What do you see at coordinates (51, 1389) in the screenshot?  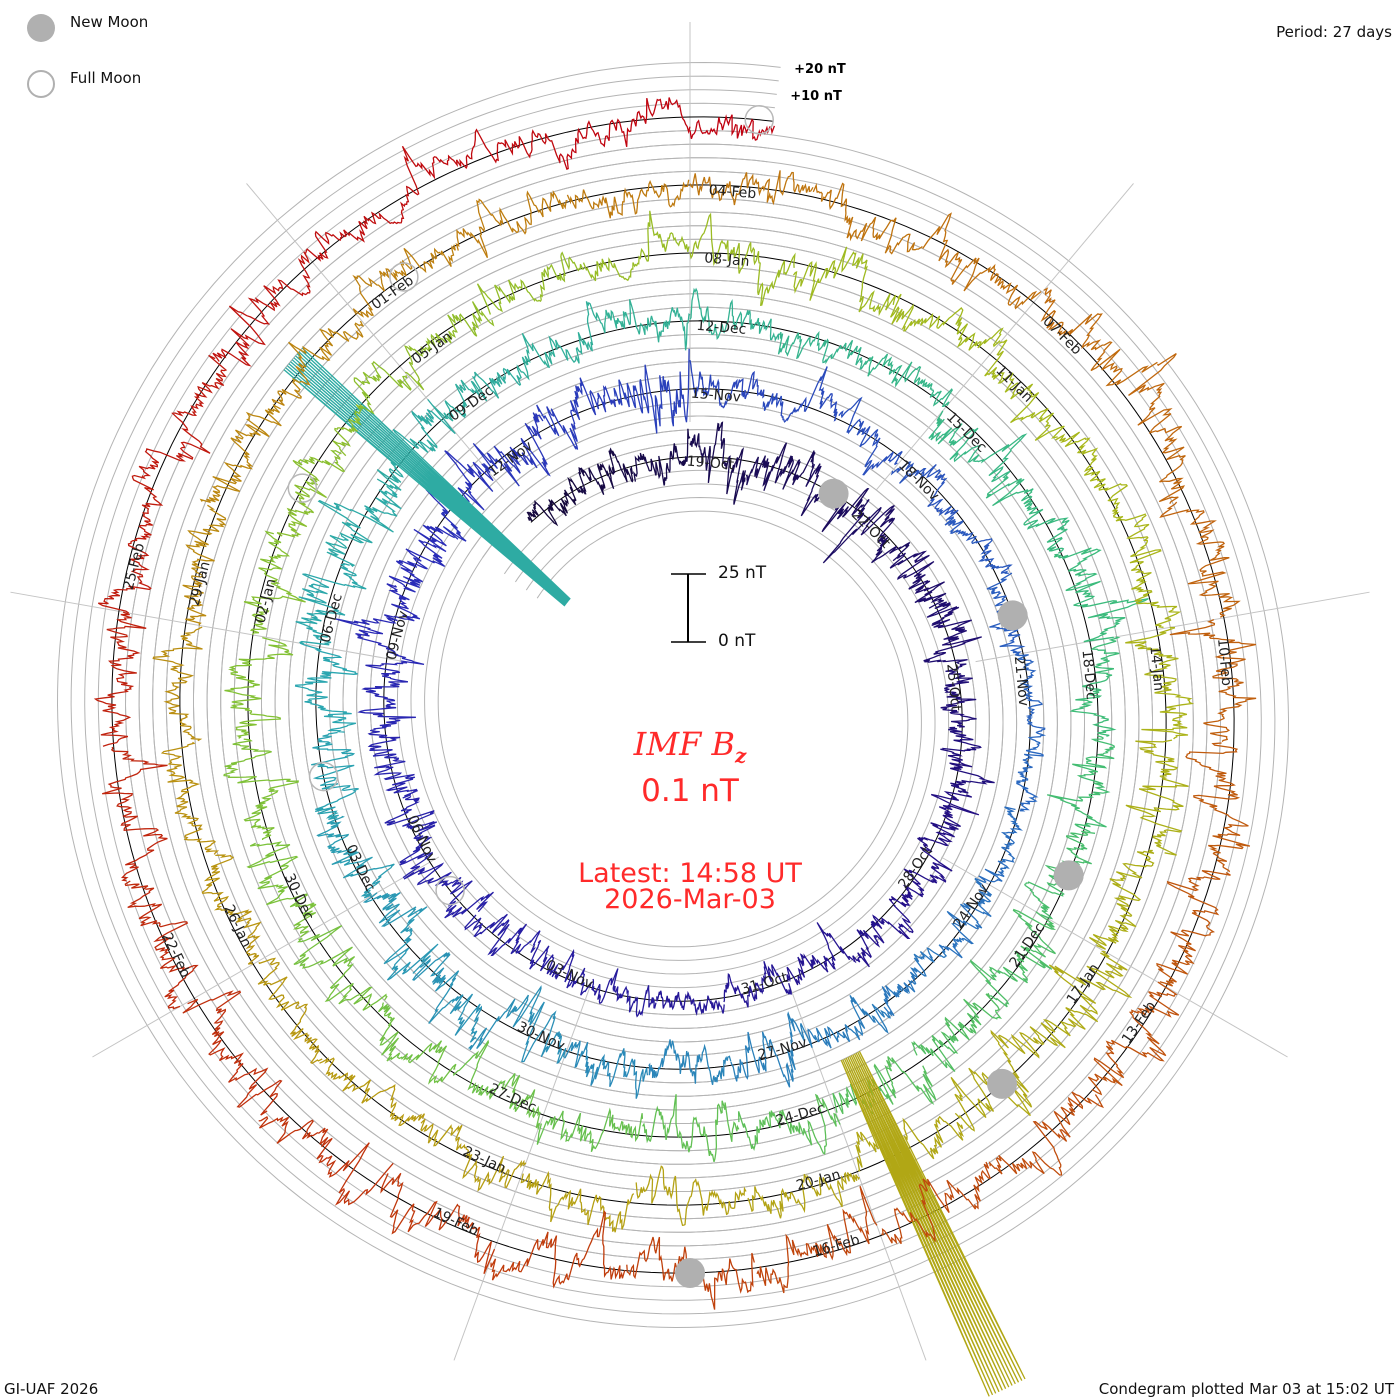 I see `footer-credit: GI-UAF 2026` at bounding box center [51, 1389].